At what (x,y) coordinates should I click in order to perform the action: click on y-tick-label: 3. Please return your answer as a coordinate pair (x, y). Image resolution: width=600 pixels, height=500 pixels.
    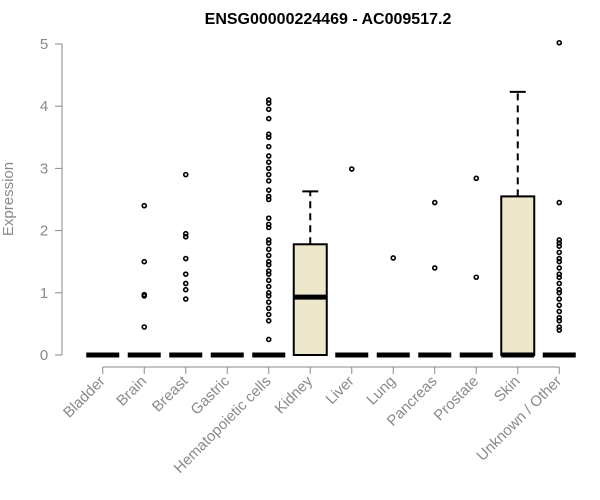
    Looking at the image, I should click on (44, 168).